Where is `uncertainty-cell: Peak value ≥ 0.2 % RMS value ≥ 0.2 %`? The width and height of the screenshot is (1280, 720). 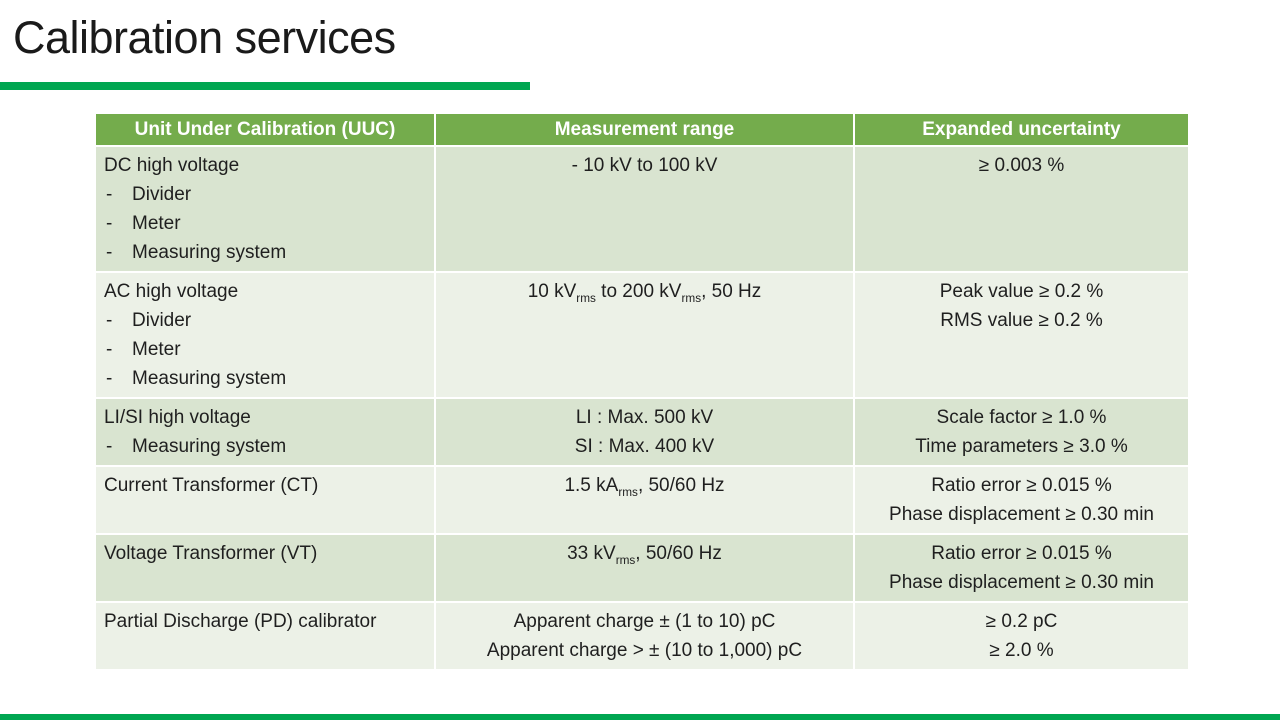 uncertainty-cell: Peak value ≥ 0.2 % RMS value ≥ 0.2 % is located at coordinates (1021, 335).